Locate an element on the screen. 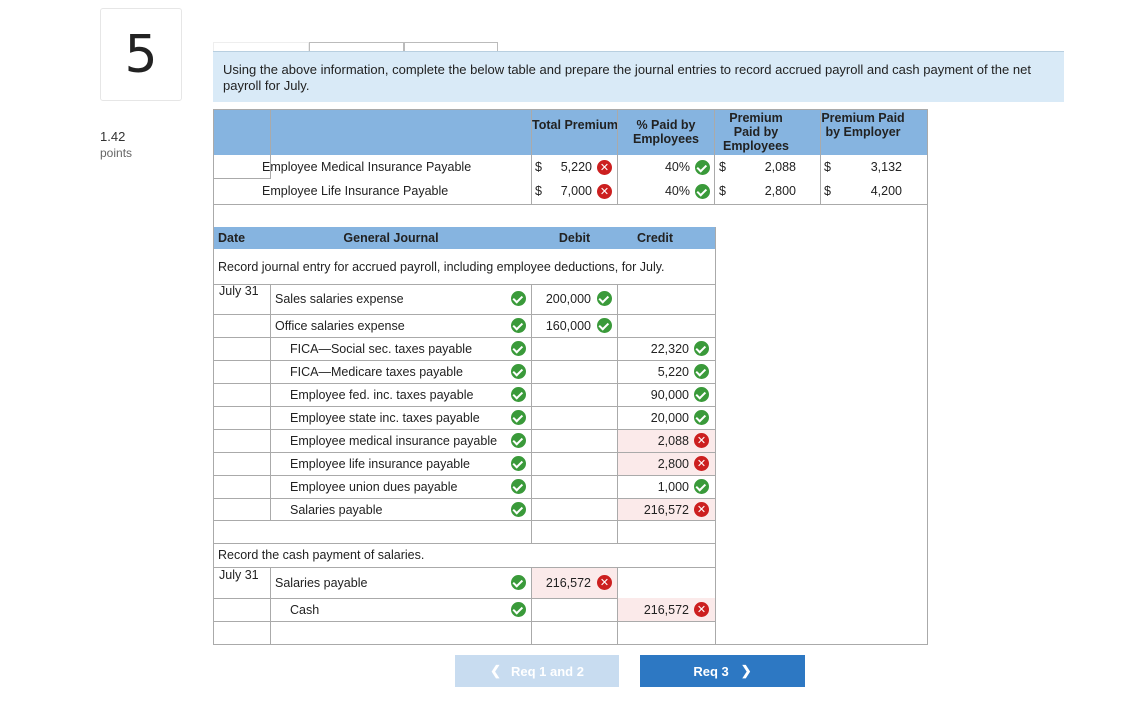  header-pct-paid-by-employees: % Paid by Employees is located at coordinates (665, 132).